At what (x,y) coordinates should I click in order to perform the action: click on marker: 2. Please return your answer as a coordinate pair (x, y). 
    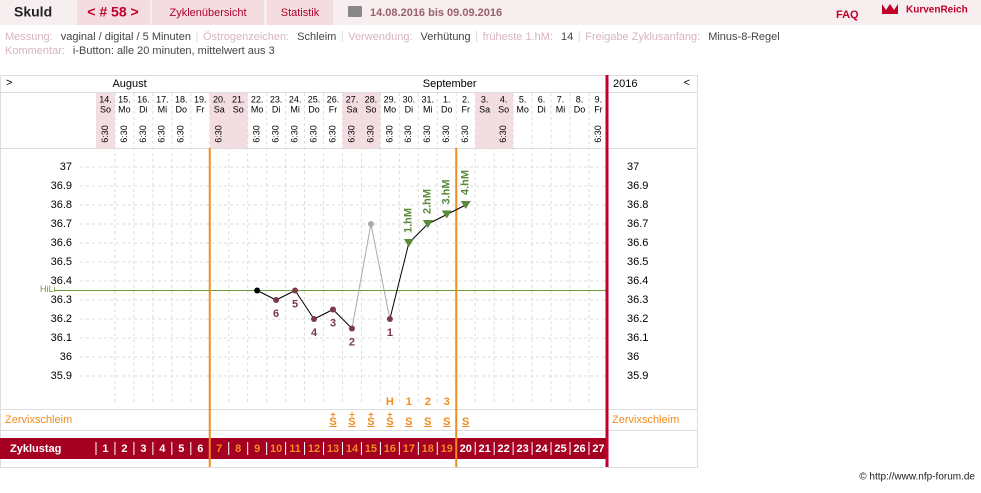
    Looking at the image, I should click on (428, 402).